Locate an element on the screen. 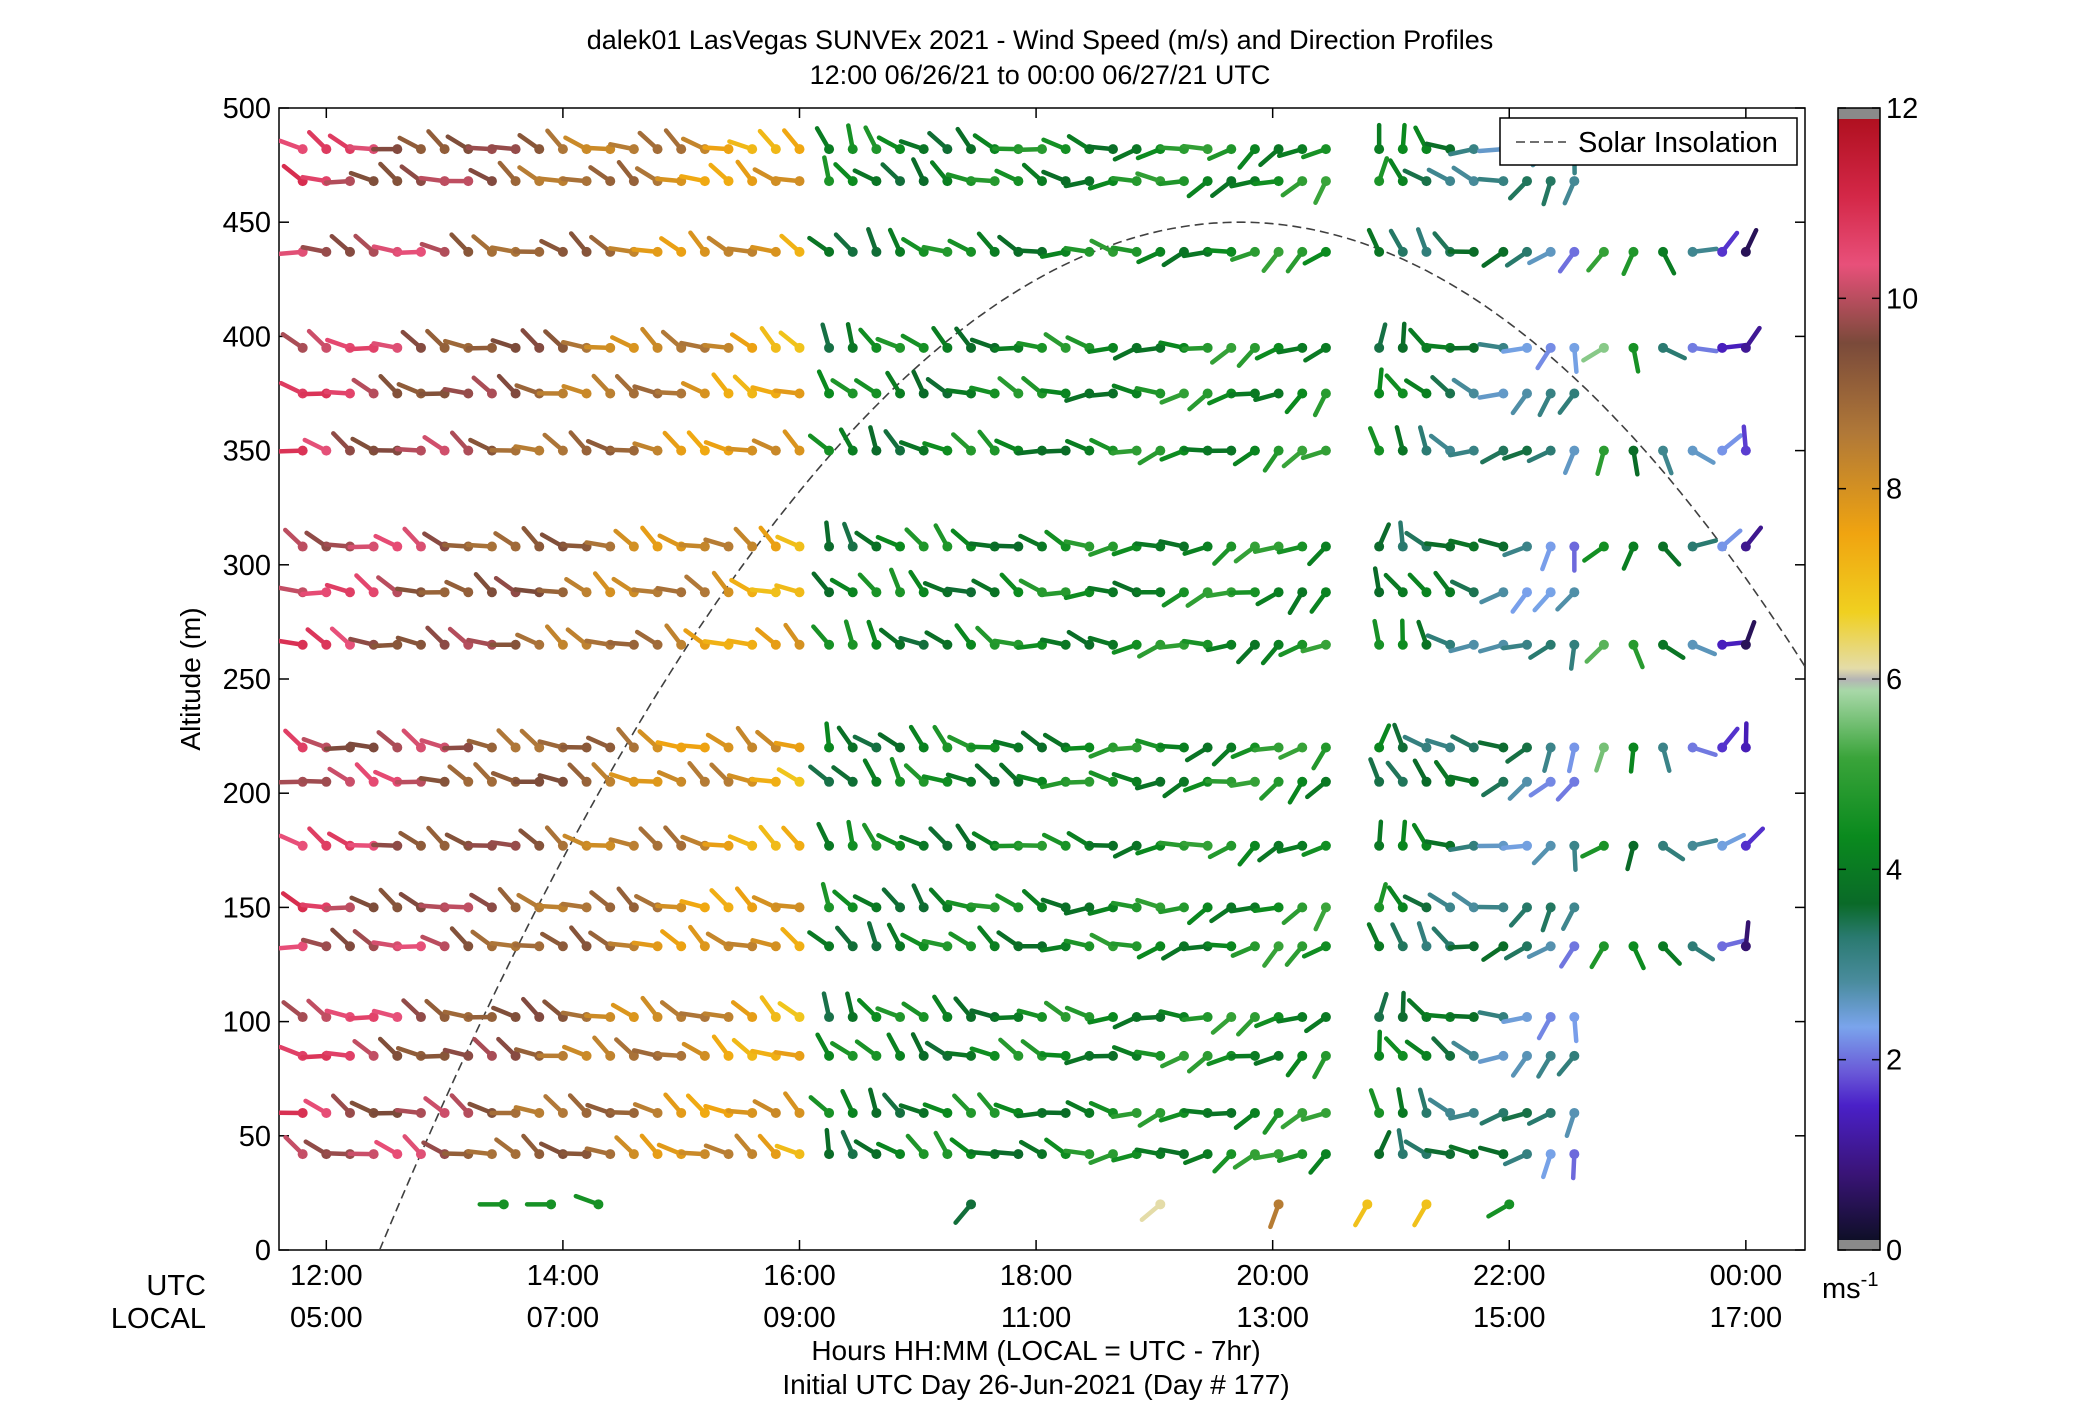 Image resolution: width=2098 pixels, height=1425 pixels. x-tick-label-local: 11:00 is located at coordinates (1036, 1318).